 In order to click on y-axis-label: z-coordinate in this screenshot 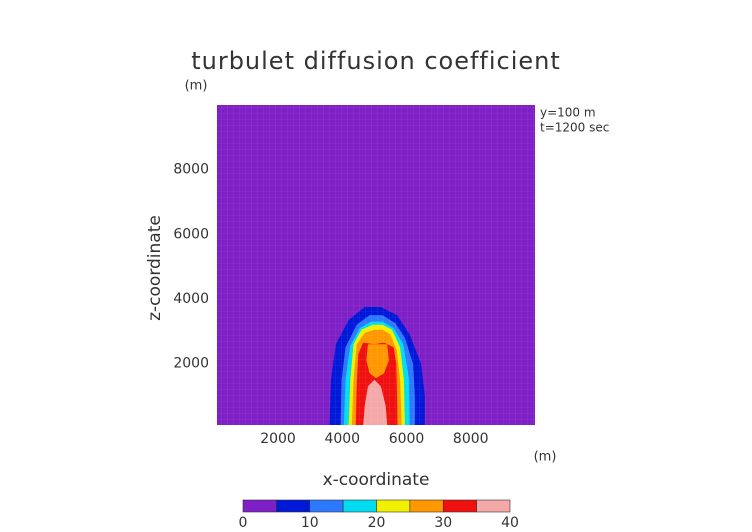, I will do `click(155, 268)`.